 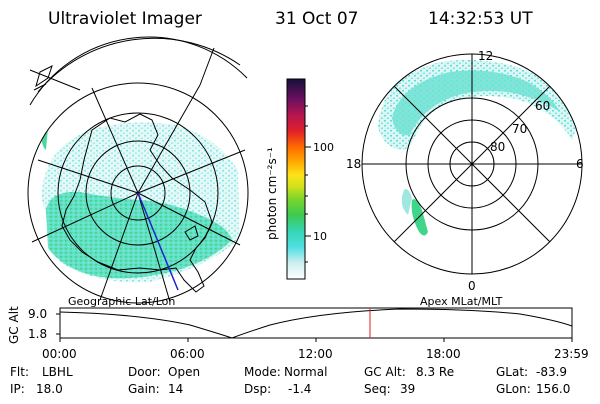 I want to click on left-map-caption: Geographic Lat/Lon, so click(x=121, y=301).